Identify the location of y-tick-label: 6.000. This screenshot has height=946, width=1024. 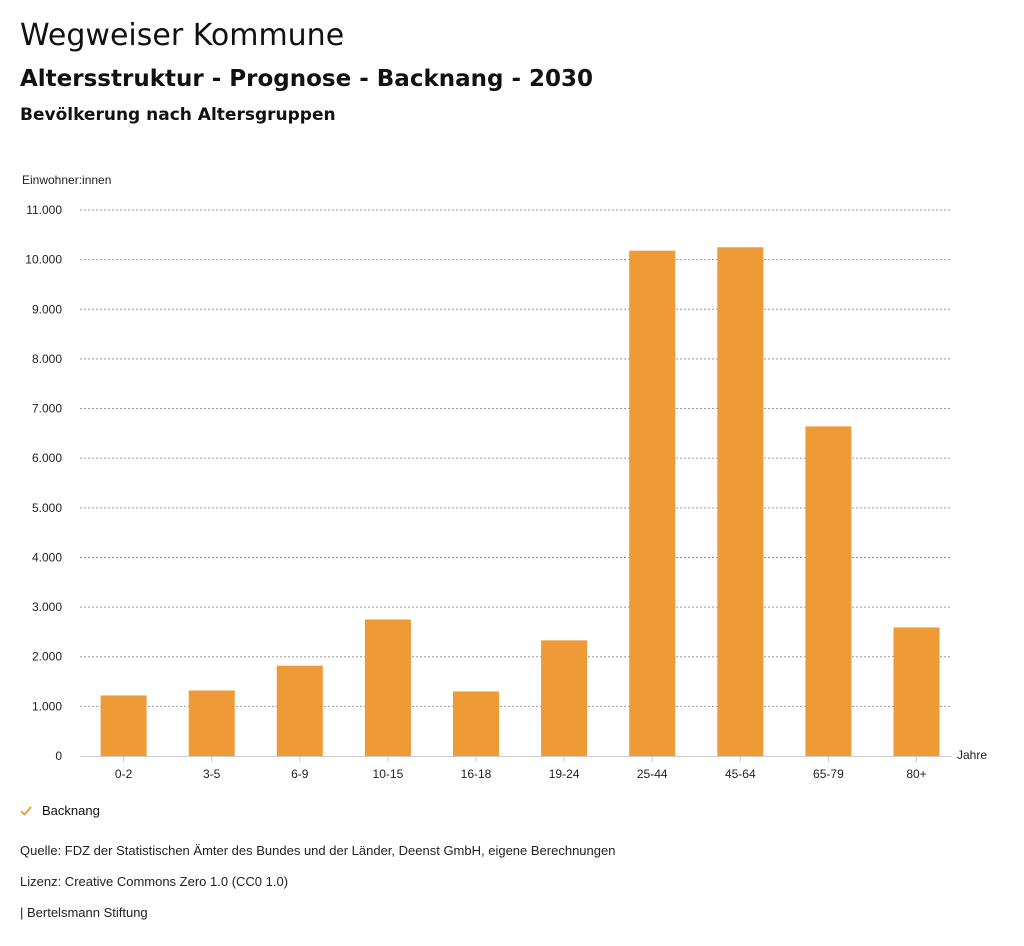
(47, 458).